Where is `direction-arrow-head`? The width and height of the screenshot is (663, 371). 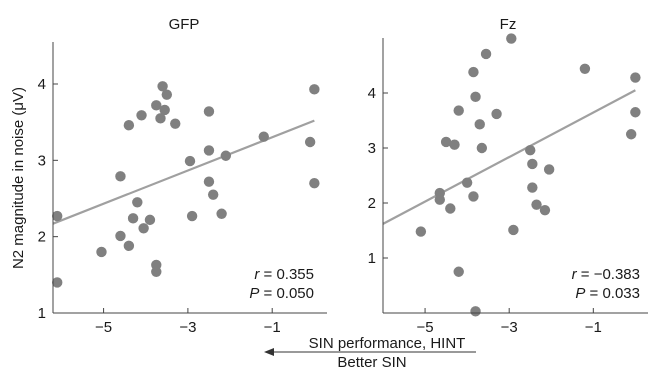 direction-arrow-head is located at coordinates (269, 352).